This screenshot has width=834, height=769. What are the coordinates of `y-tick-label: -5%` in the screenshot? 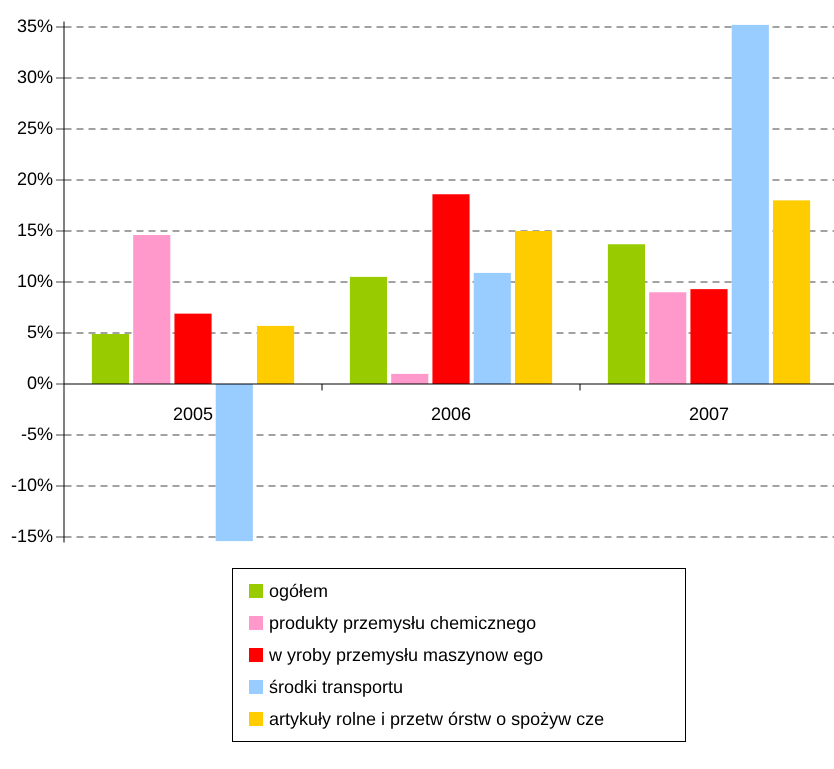 It's located at (37, 434).